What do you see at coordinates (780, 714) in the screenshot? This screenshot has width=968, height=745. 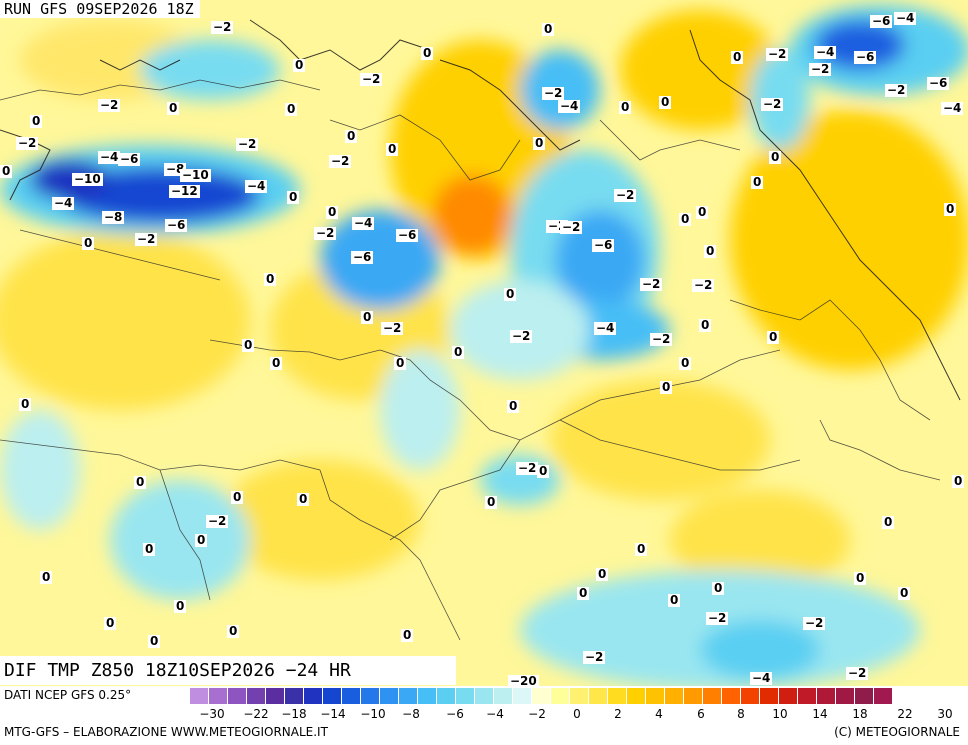 I see `scale-tick-label: 10` at bounding box center [780, 714].